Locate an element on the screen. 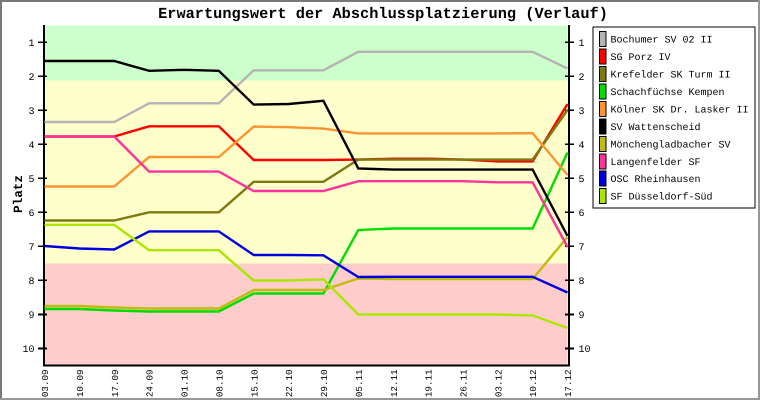 This screenshot has width=760, height=405. svg-text: 01.10 is located at coordinates (185, 384).